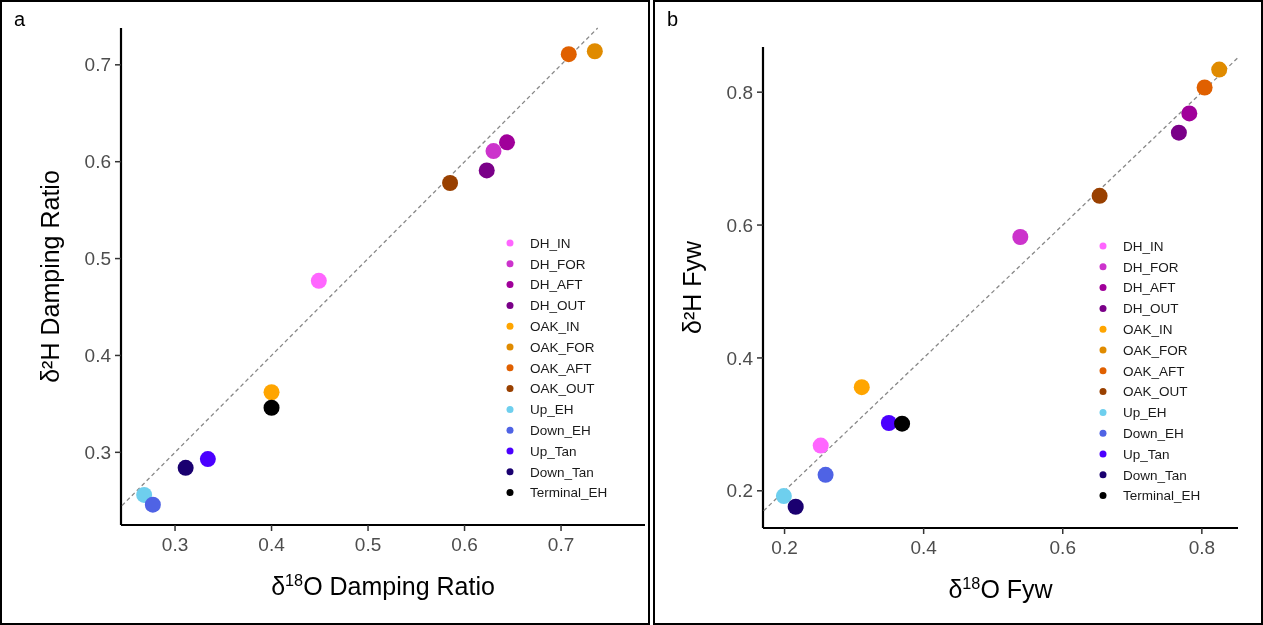 This screenshot has width=1263, height=625. I want to click on y-axis-title: δ²H Fyw, so click(692, 287).